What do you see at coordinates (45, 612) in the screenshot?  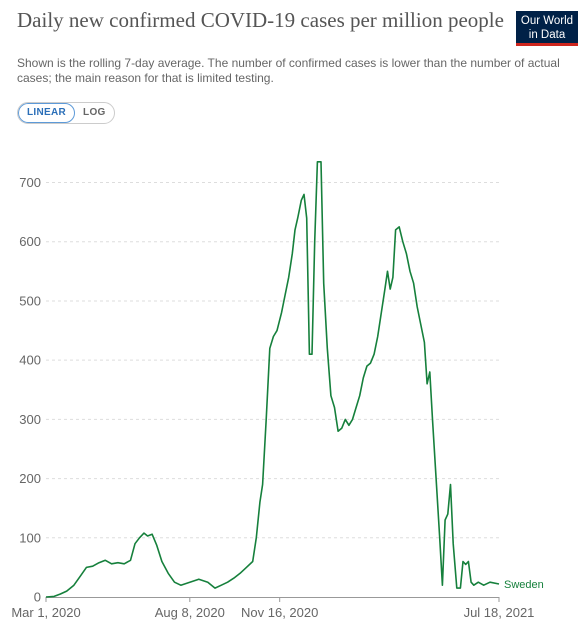 I see `x-tick-label: Mar 1, 2020` at bounding box center [45, 612].